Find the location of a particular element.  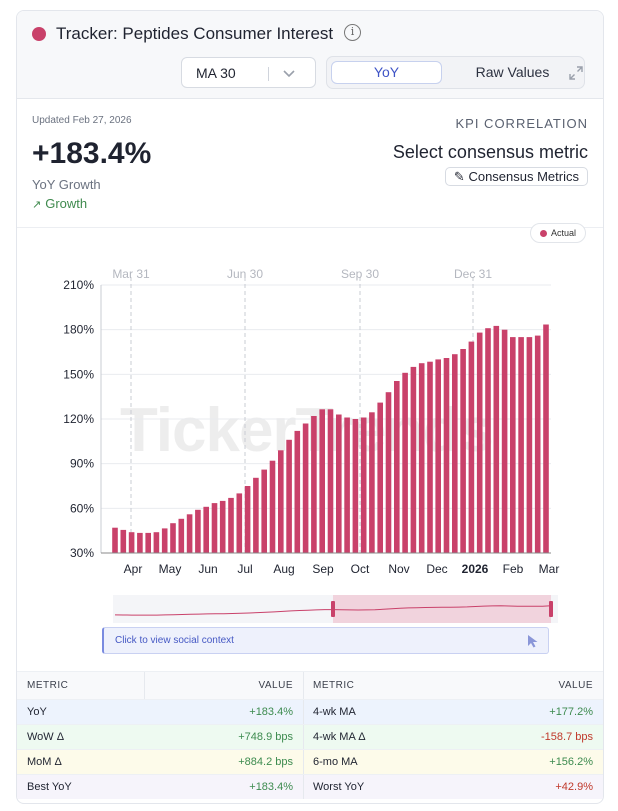

legend-actual: Actual is located at coordinates (558, 233).